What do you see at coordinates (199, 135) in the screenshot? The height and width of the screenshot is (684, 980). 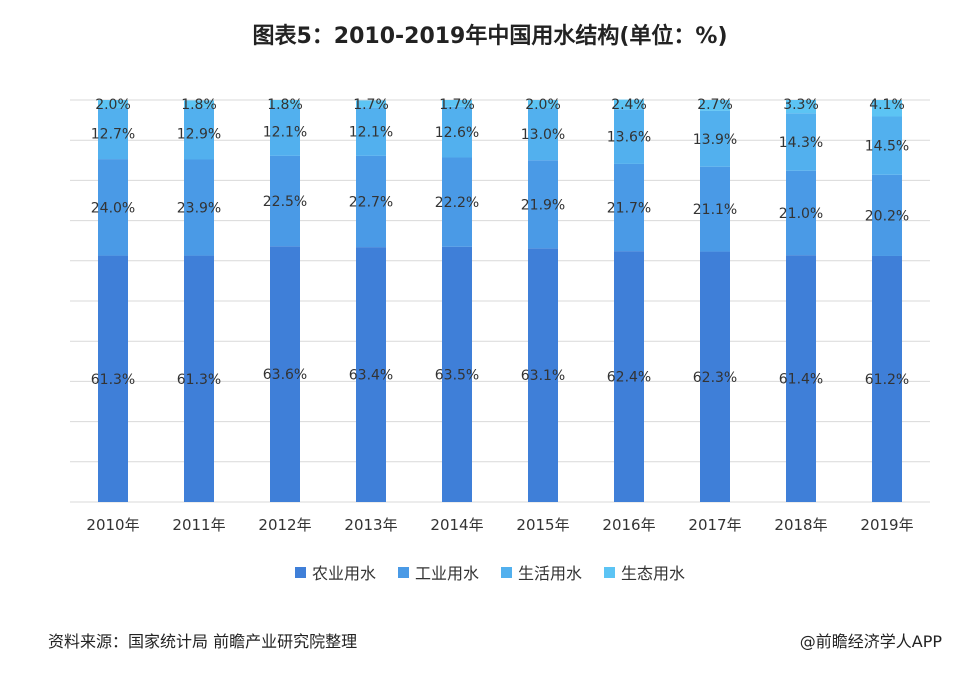 I see `data-label: 12.9%` at bounding box center [199, 135].